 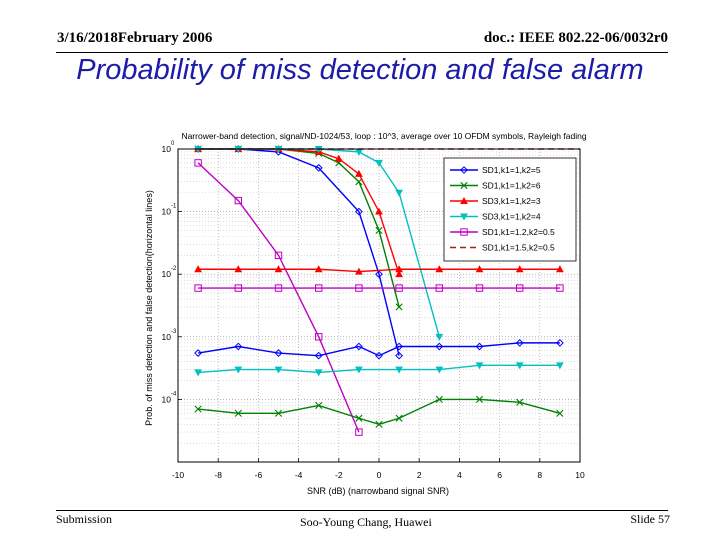 I want to click on y-tick-exponent: -2, so click(x=174, y=269).